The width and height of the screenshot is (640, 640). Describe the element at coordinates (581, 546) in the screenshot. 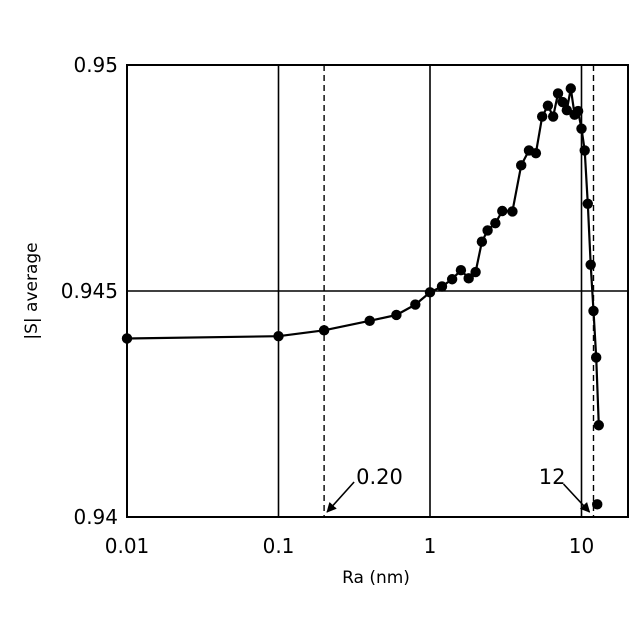

I see `x-tick-label: 10` at that location.